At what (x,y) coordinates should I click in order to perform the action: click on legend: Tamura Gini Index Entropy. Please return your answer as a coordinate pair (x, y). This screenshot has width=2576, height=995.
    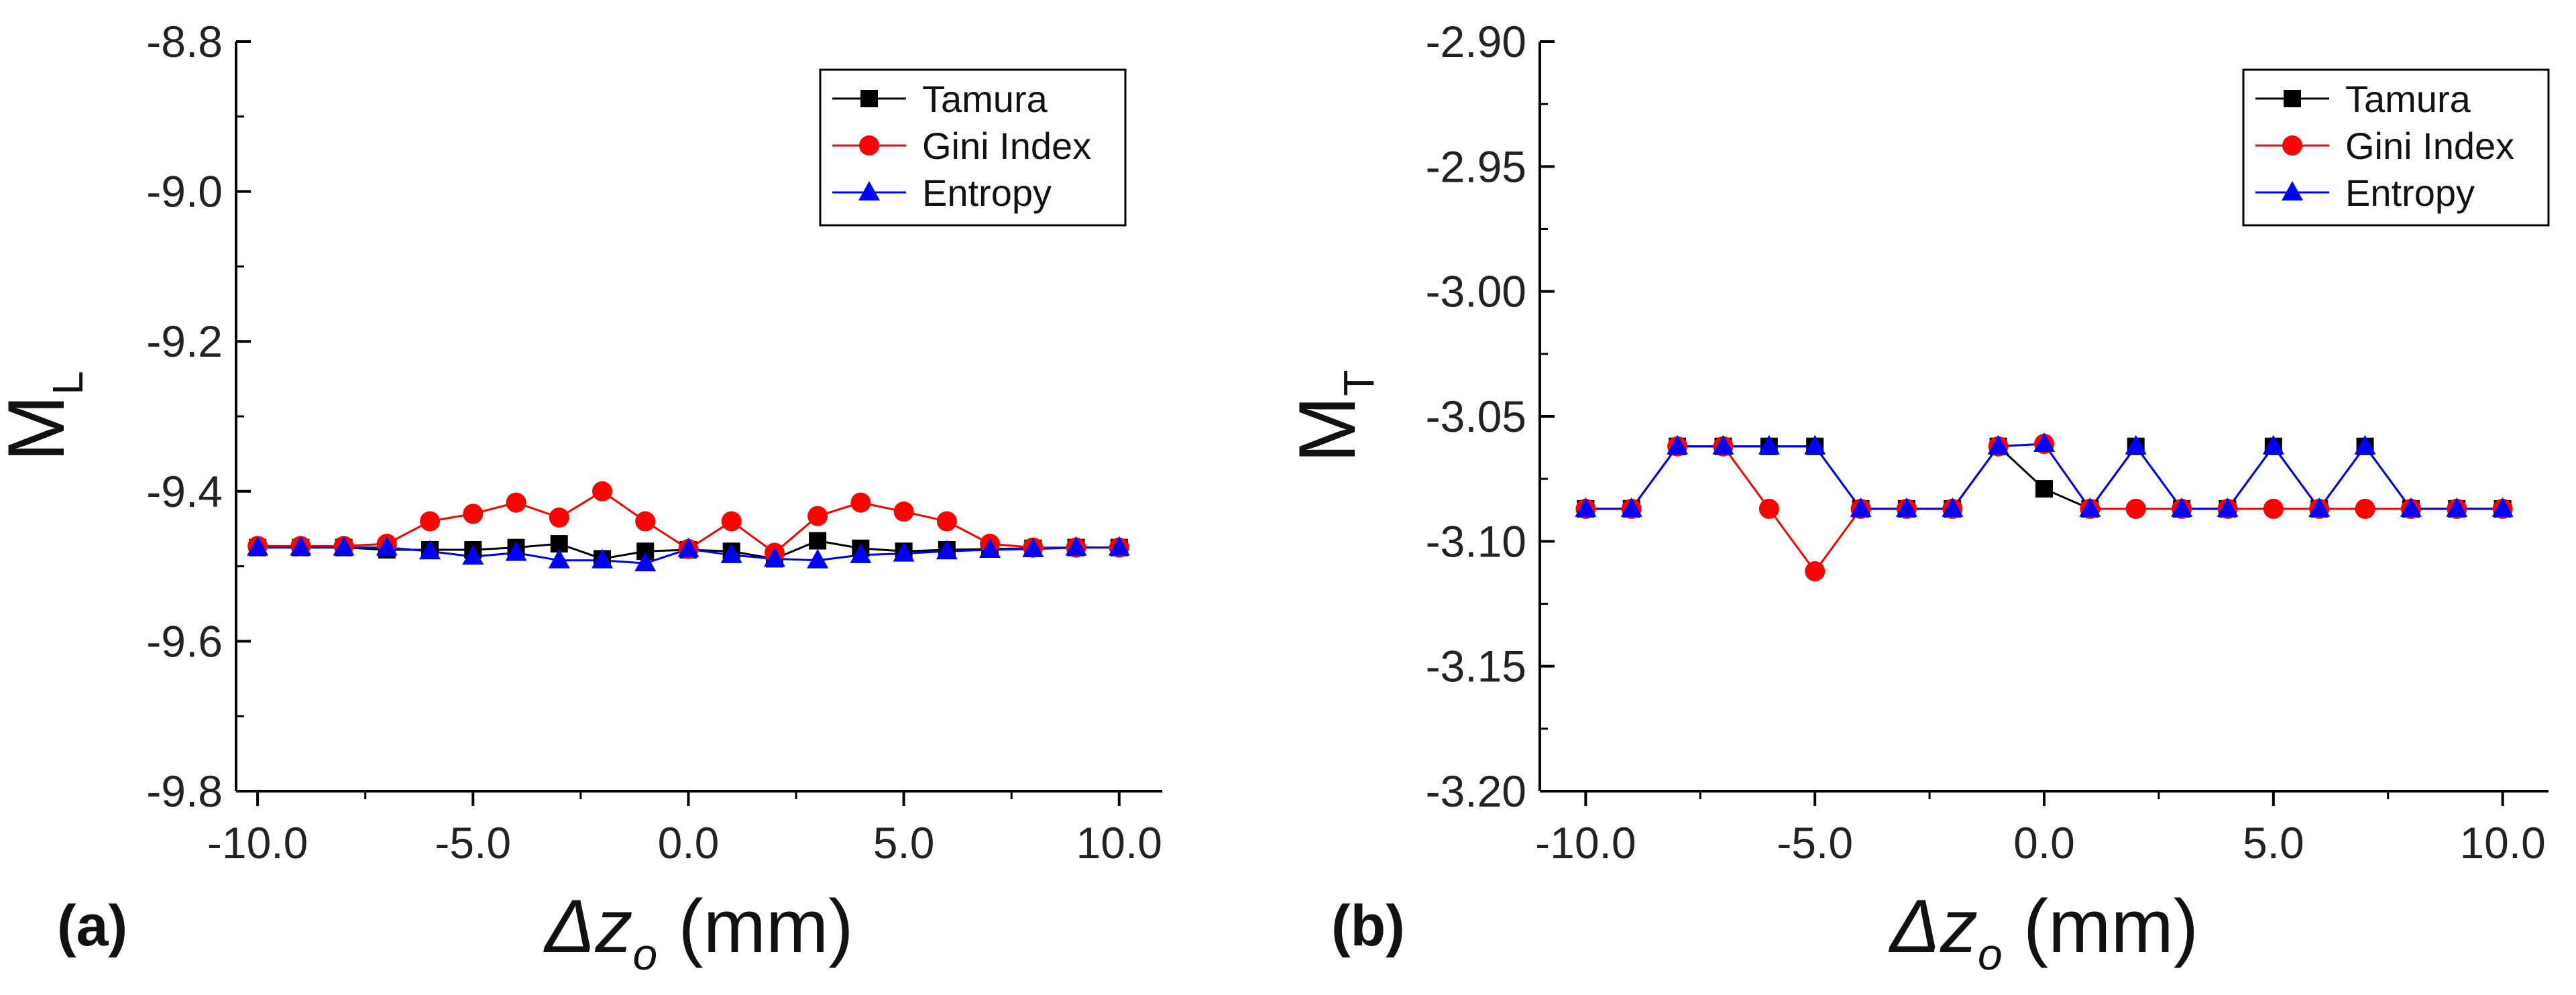
    Looking at the image, I should click on (973, 147).